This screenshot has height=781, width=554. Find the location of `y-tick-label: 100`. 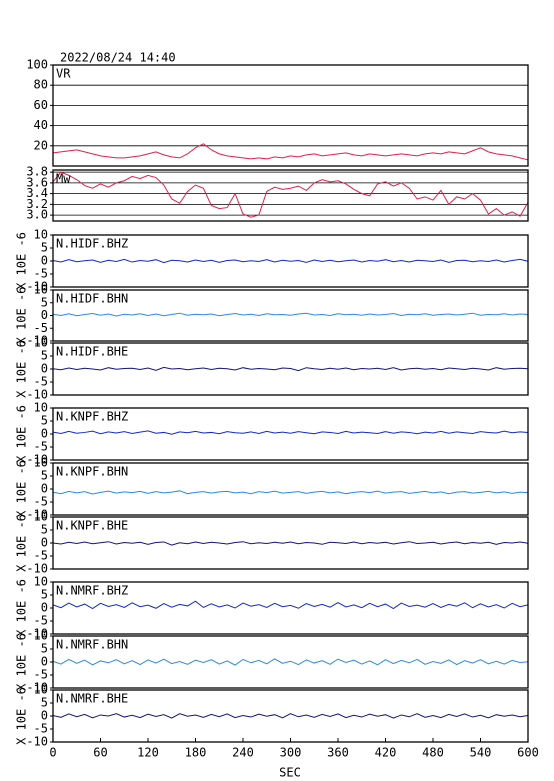

y-tick-label: 100 is located at coordinates (37, 65).